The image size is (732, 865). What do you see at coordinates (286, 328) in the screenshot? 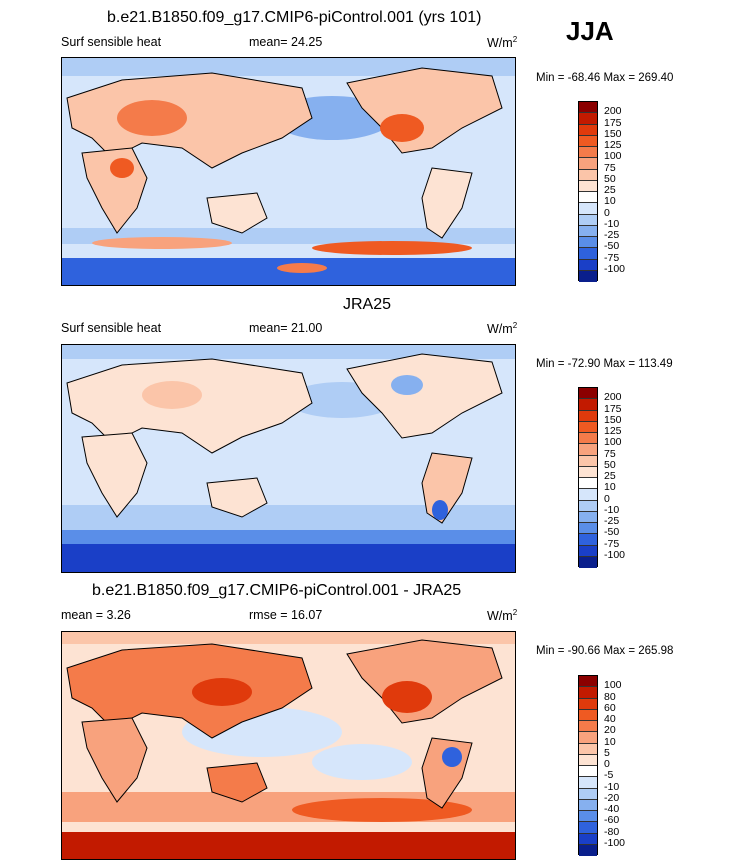
I see `panel2-mean-label: mean= 21.00` at bounding box center [286, 328].